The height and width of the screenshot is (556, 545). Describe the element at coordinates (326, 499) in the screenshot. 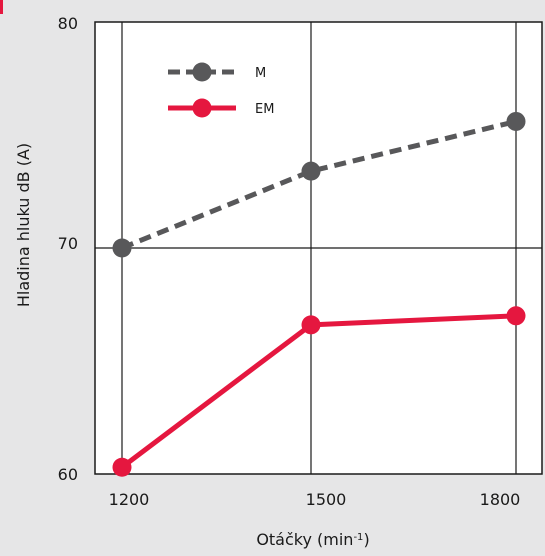

I see `x-tick-label: 1500` at that location.